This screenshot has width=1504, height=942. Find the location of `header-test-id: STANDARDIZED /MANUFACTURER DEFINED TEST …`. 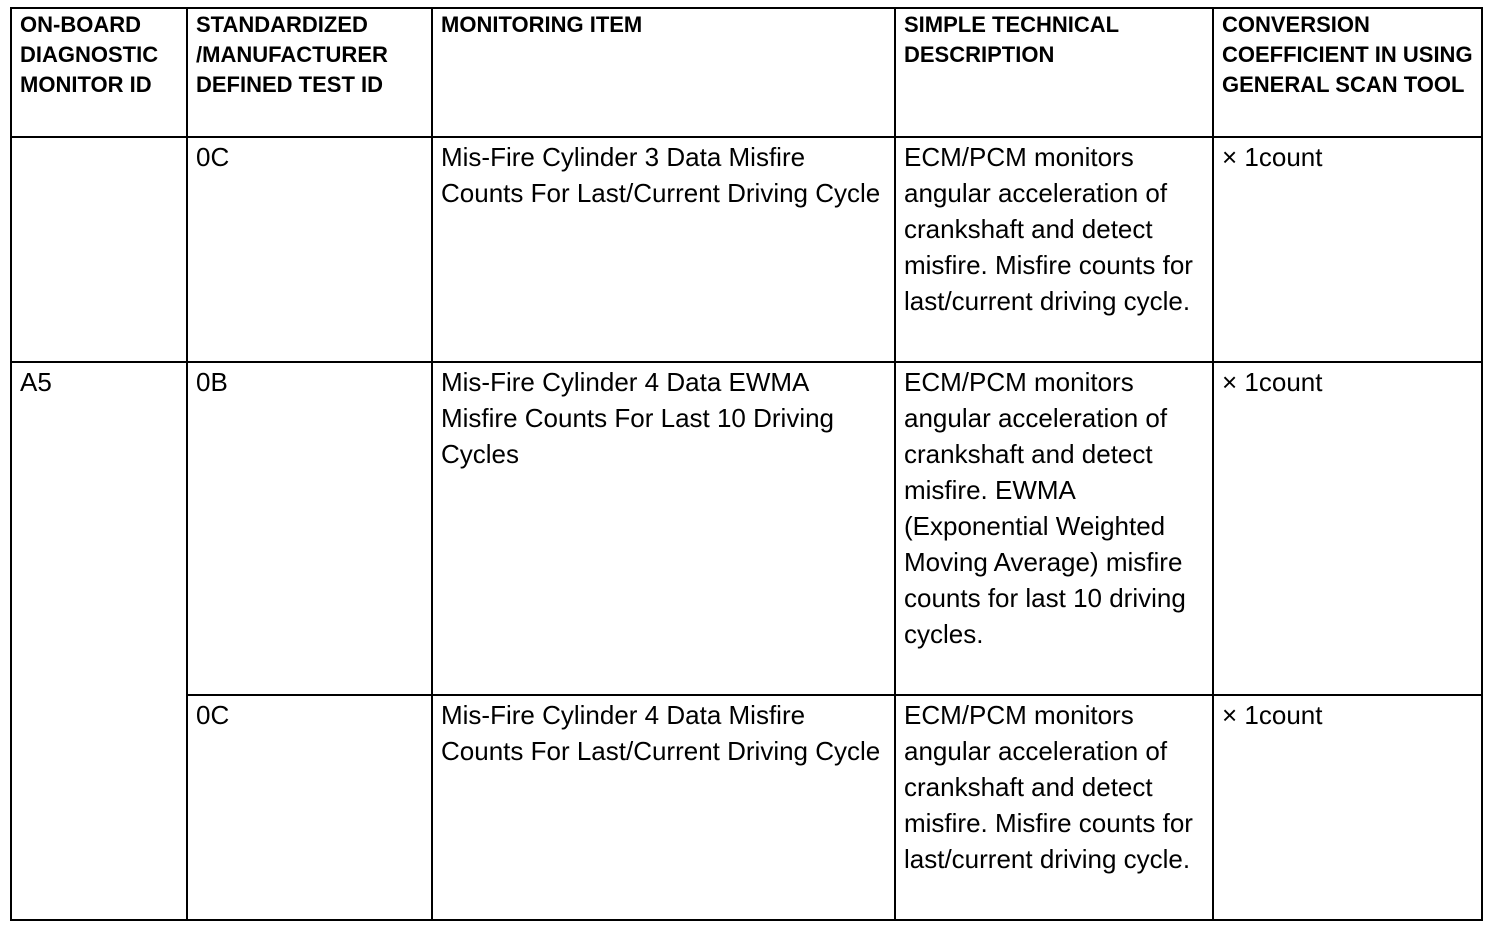

header-test-id: STANDARDIZED /MANUFACTURER DEFINED TEST … is located at coordinates (309, 72).